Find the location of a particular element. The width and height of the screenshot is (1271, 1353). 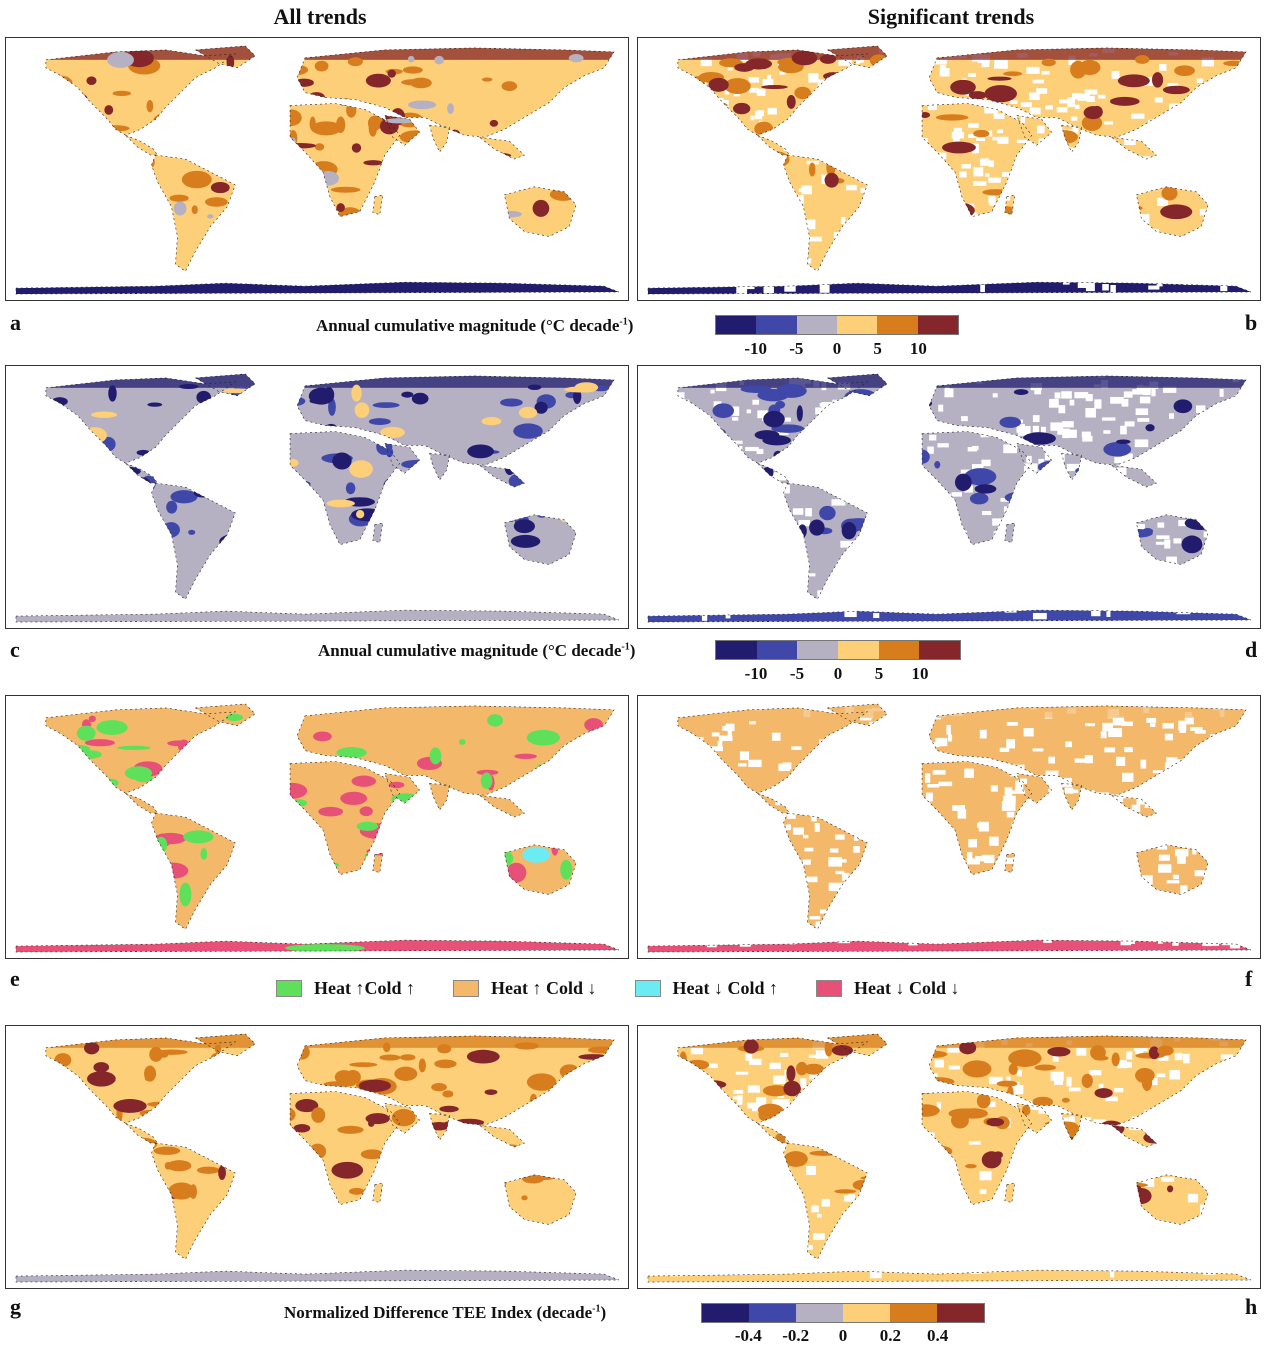

continent-northAmerica is located at coordinates (772, 750).